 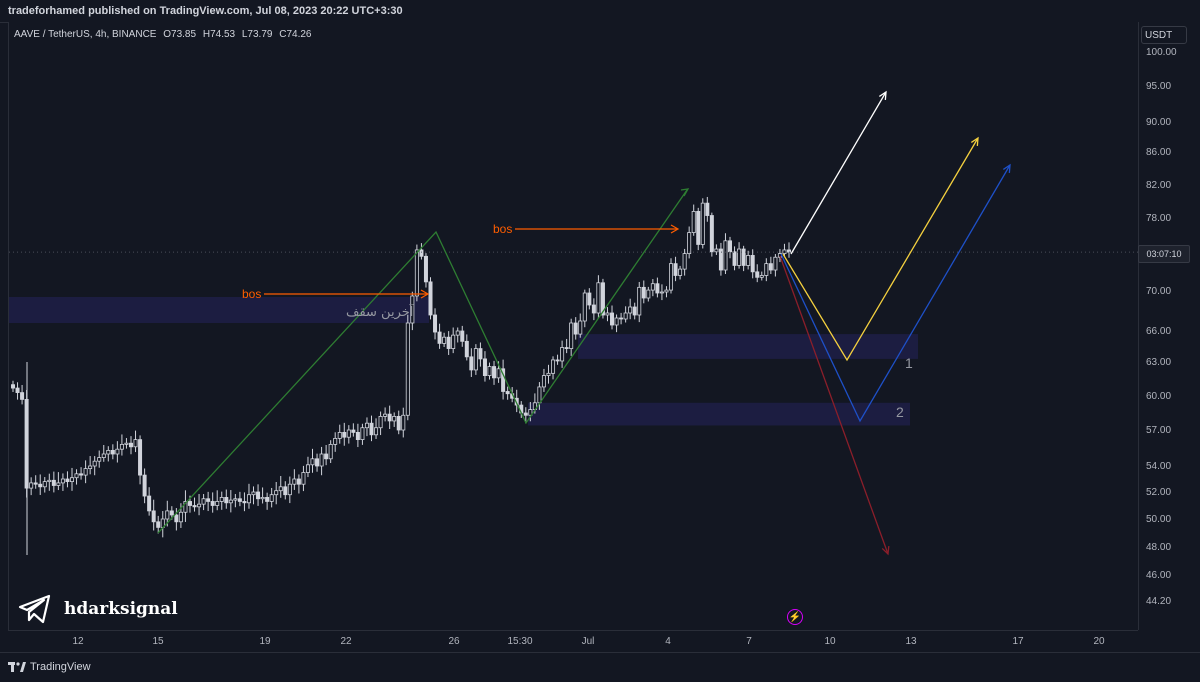 What do you see at coordinates (1018, 641) in the screenshot?
I see `x-tick-label: 17` at bounding box center [1018, 641].